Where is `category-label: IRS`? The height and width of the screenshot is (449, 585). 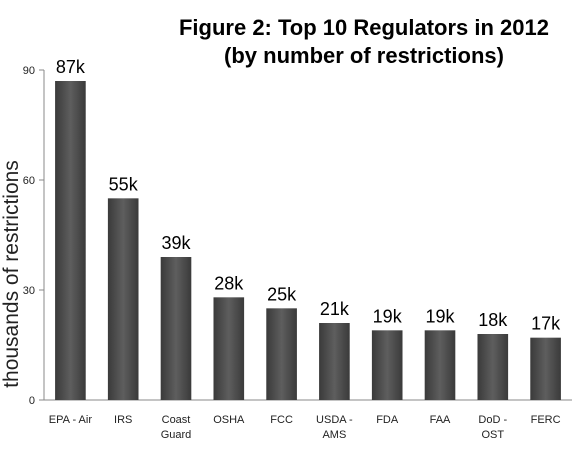 category-label: IRS is located at coordinates (123, 420).